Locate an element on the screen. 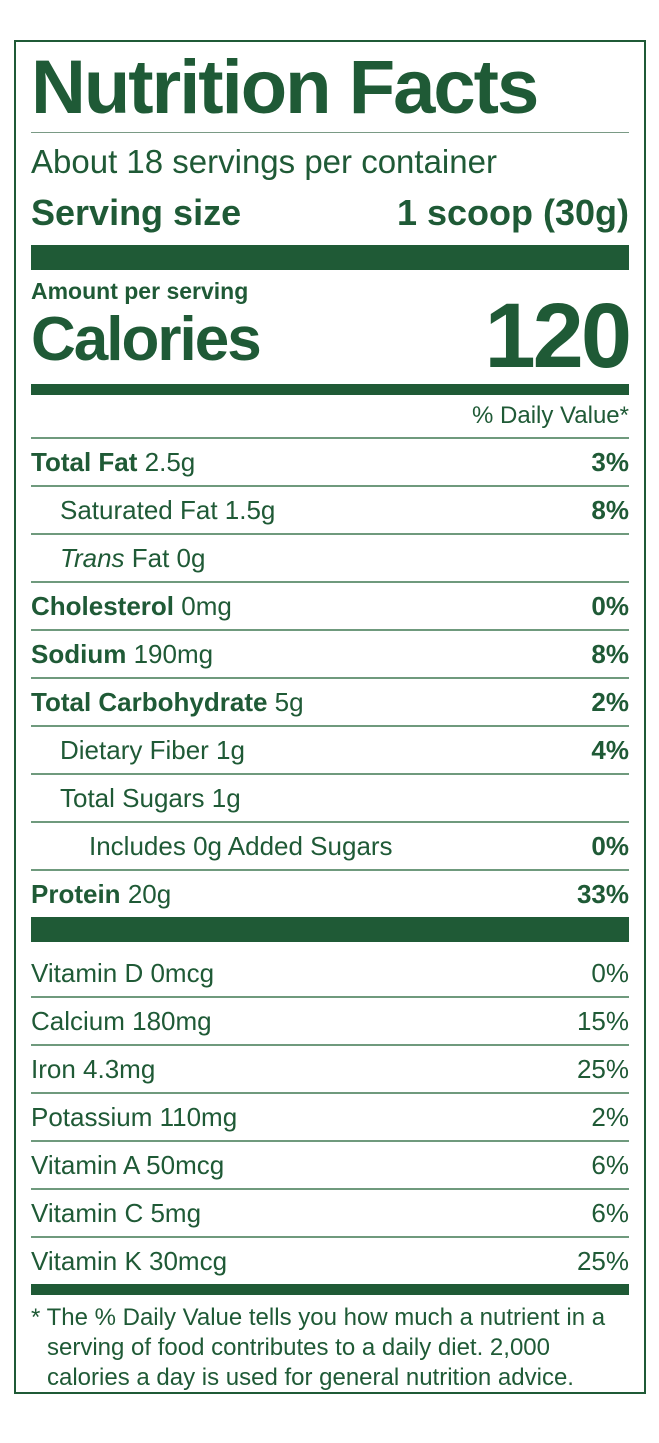 Image resolution: width=659 pixels, height=1443 pixels. nutrient-amount: 20g is located at coordinates (149, 893).